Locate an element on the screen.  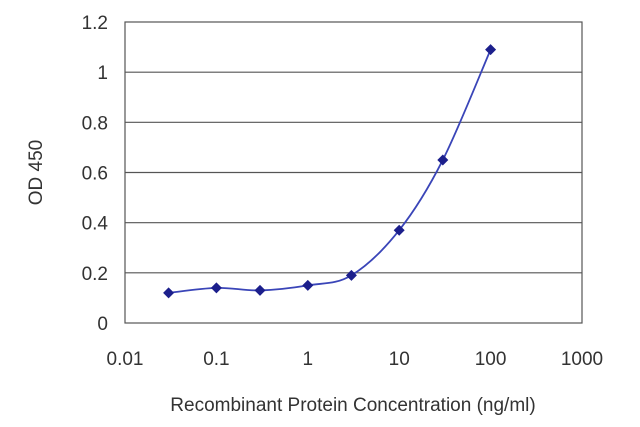
x-tick-label: 0.1 is located at coordinates (216, 359).